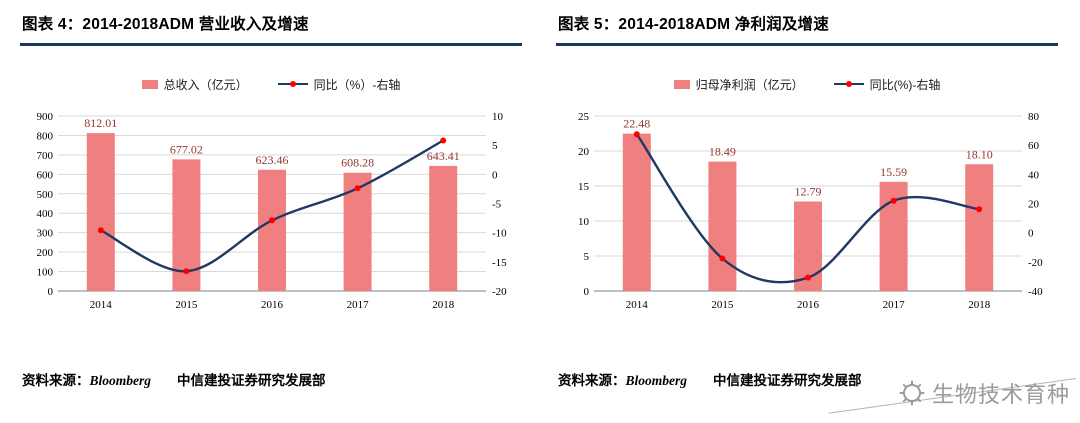  What do you see at coordinates (749, 84) in the screenshot?
I see `legend-label-net-profit: 归母净利润（亿元）` at bounding box center [749, 84].